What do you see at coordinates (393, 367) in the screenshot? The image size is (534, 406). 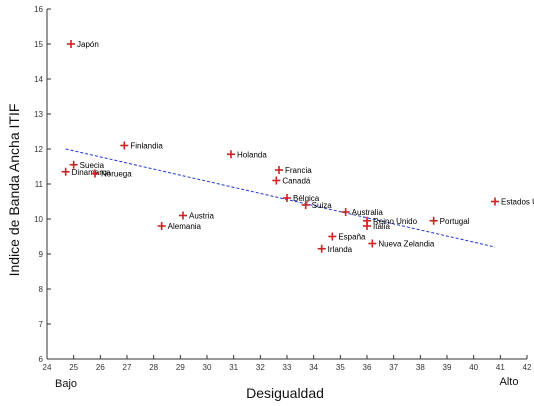 I see `x-tick-label: 37` at bounding box center [393, 367].